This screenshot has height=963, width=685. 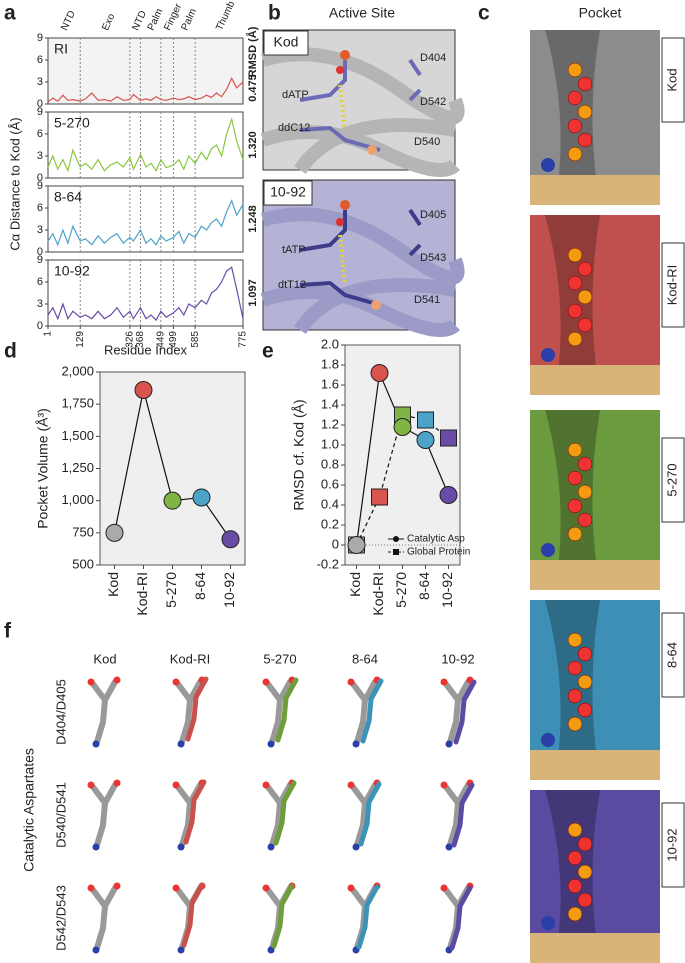 I want to click on y-tick-label: 1,500, so click(x=77, y=435).